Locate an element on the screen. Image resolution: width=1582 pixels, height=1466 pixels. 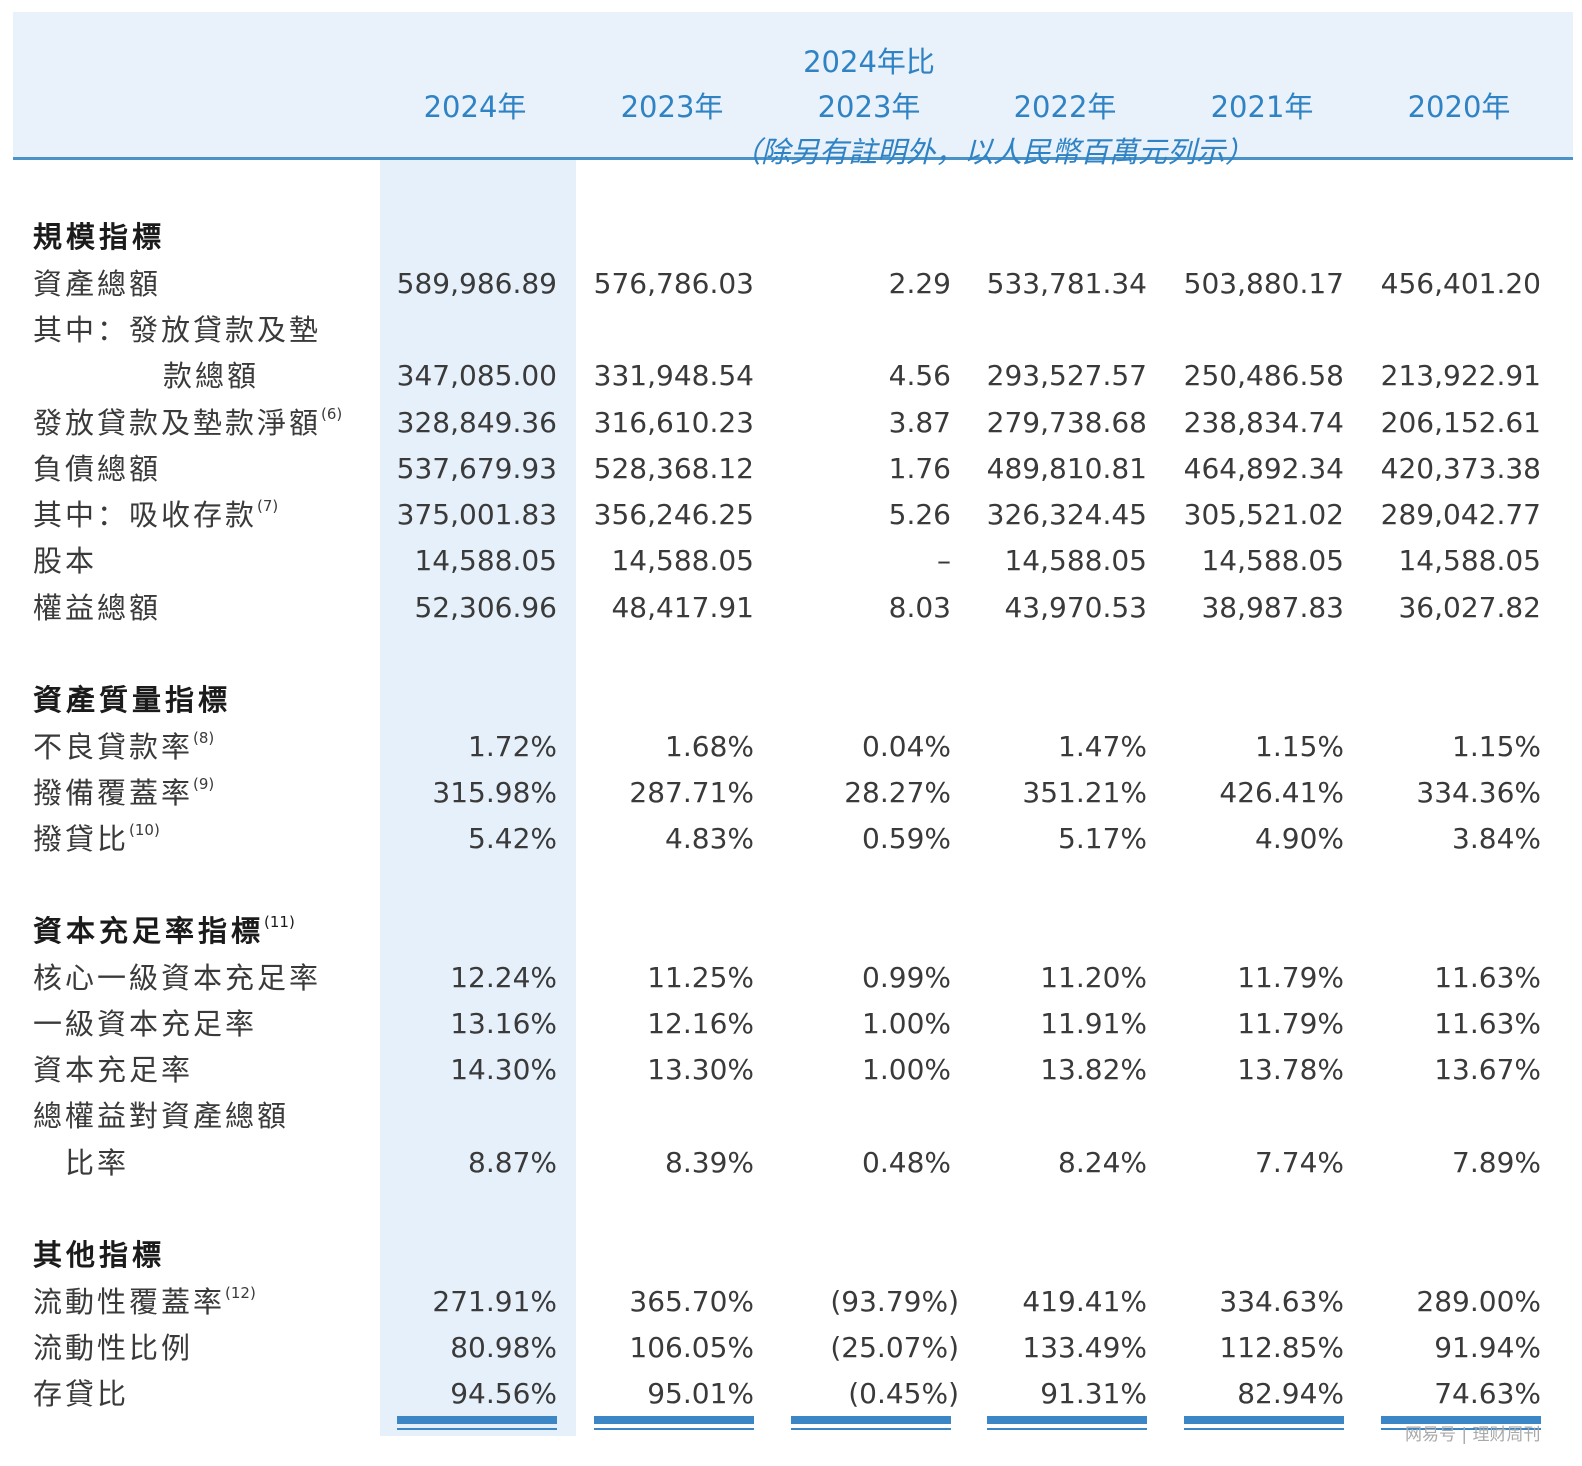
cell-2023: 356,246.25 is located at coordinates (673, 514).